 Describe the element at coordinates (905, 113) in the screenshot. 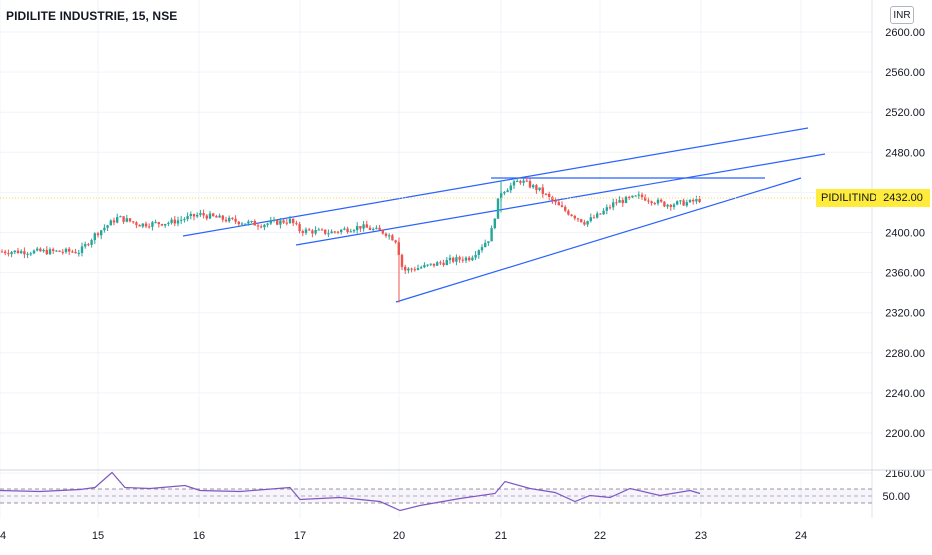

I see `price-tick-label: 2520.00` at that location.